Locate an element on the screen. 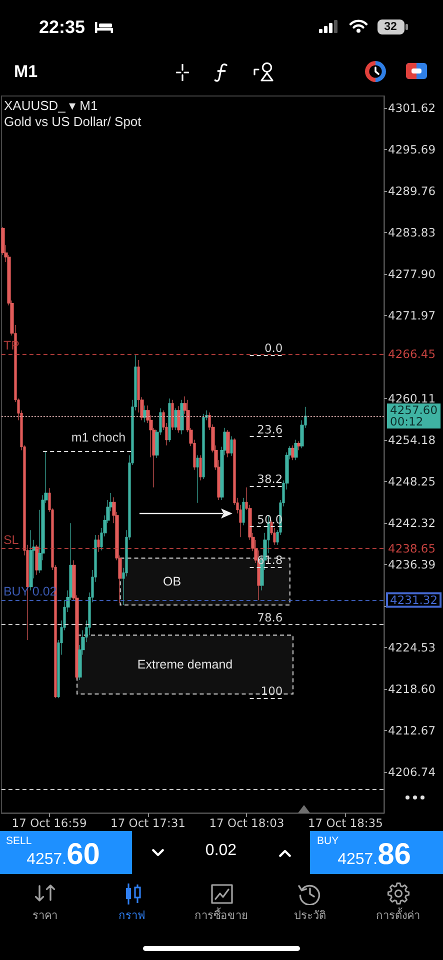  text: 00:12 is located at coordinates (407, 421).